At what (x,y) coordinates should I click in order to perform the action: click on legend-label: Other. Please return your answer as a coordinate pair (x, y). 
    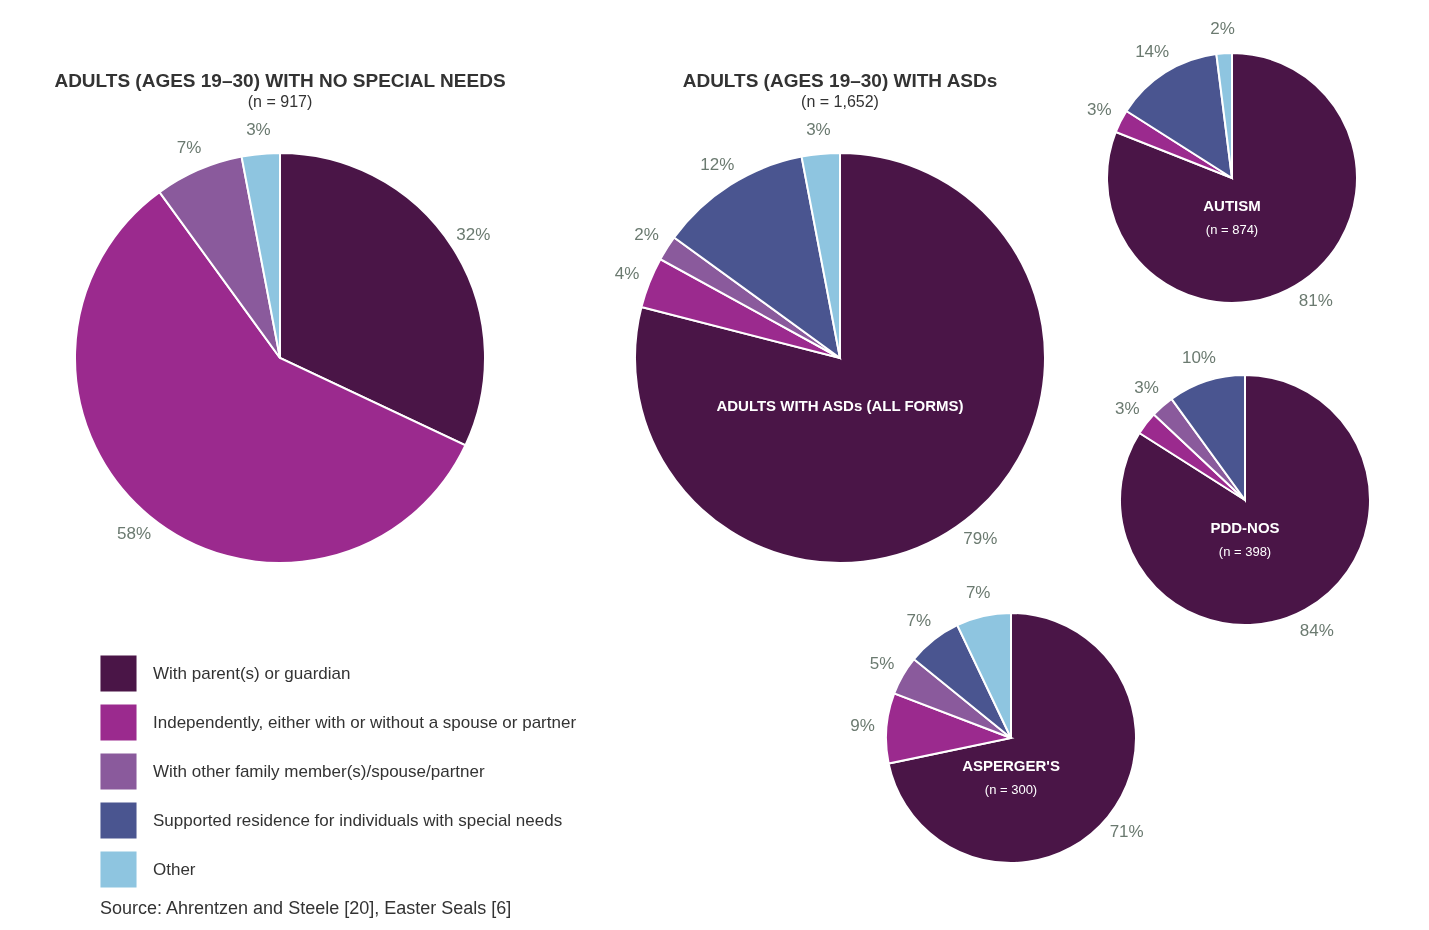
    Looking at the image, I should click on (174, 869).